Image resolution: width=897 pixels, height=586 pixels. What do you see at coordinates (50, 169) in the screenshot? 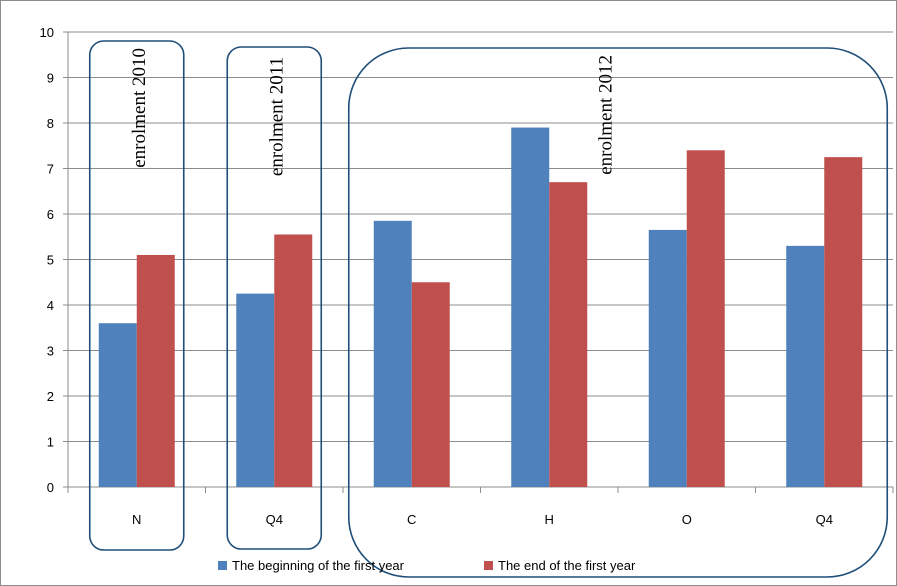
I see `y-tick-label: 7` at bounding box center [50, 169].